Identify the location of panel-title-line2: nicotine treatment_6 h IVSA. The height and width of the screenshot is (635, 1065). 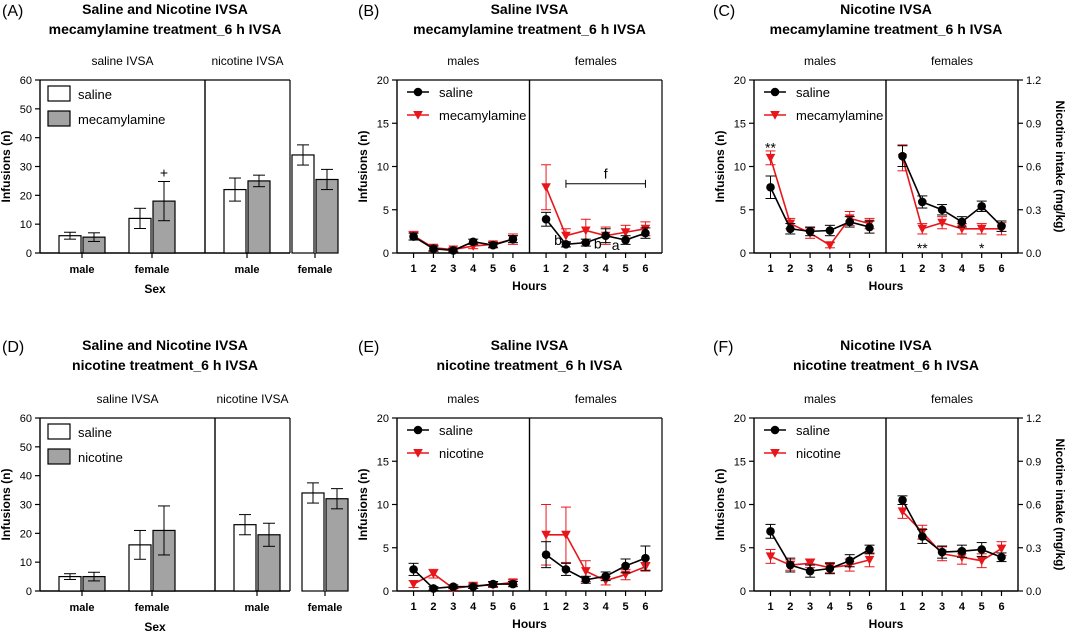
(530, 365).